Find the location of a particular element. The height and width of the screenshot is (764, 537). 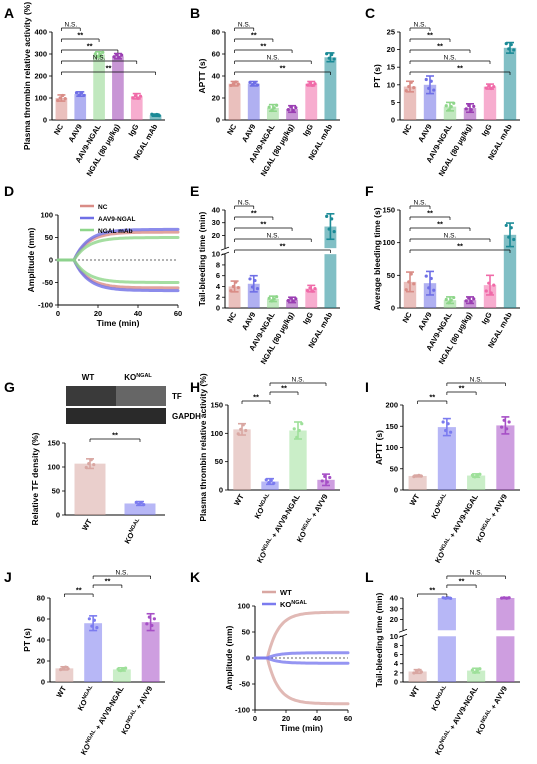

panel-k-y-tick-label: 0 is located at coordinates (248, 658).